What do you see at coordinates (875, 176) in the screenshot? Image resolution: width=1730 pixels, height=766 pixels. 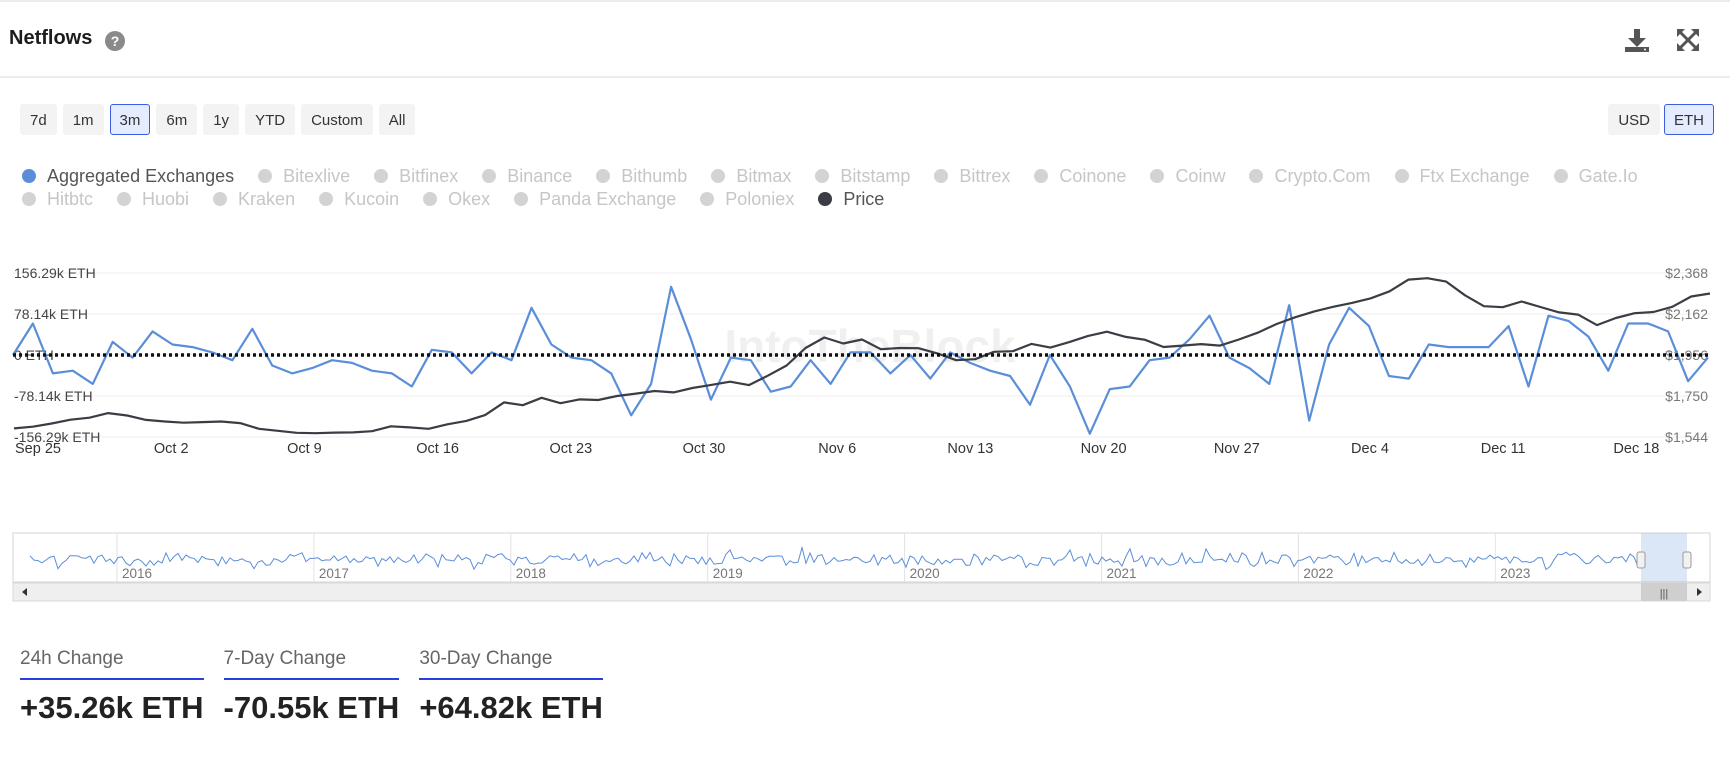 I see `legend-label: Bitstamp` at bounding box center [875, 176].